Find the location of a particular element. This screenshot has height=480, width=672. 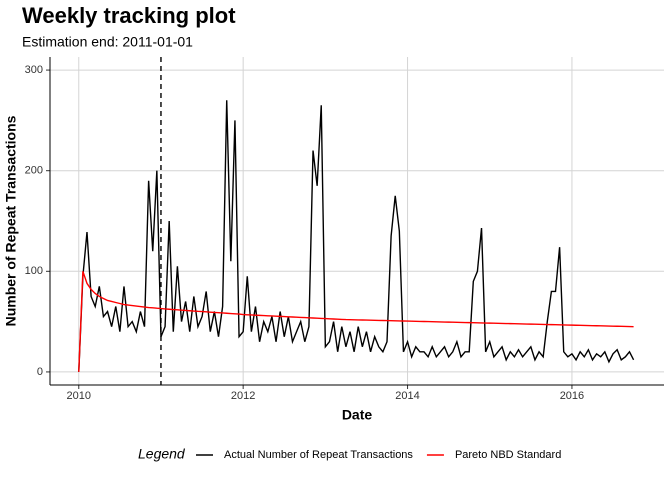

legend-label: Pareto NBD Standard is located at coordinates (508, 455).